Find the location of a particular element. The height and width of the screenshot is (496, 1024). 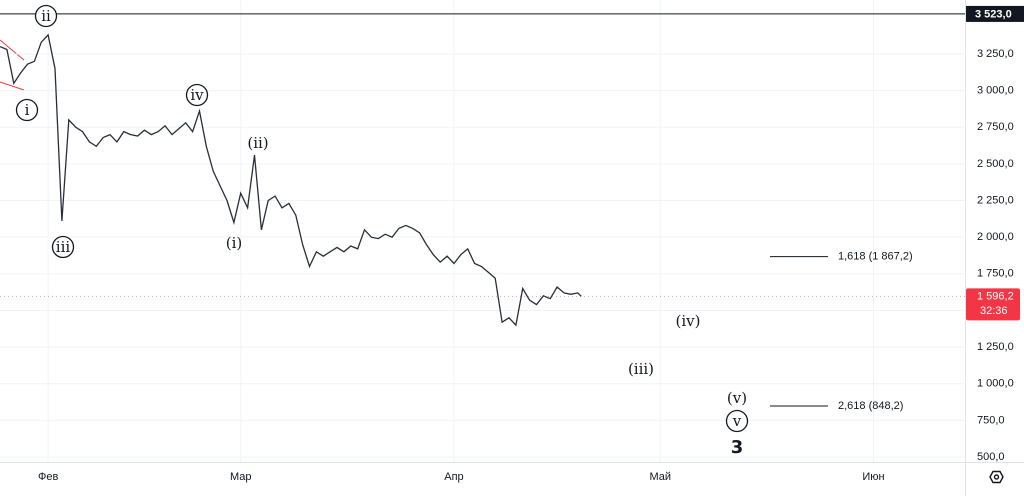

wave-label: (ii) is located at coordinates (257, 143).